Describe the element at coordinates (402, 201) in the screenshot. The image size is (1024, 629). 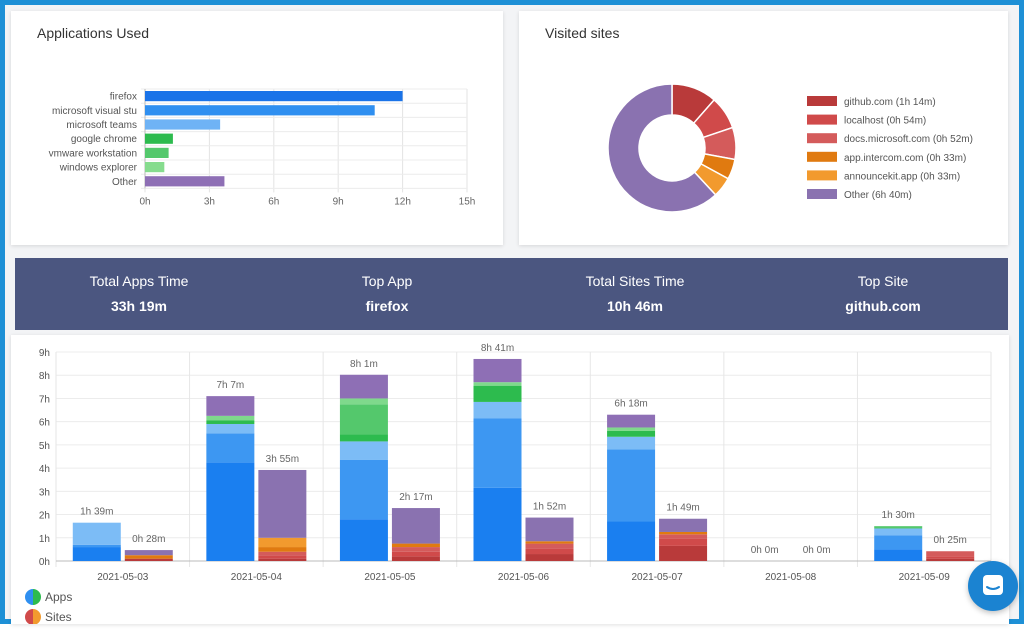
I see `x-tick-label: 12h` at that location.